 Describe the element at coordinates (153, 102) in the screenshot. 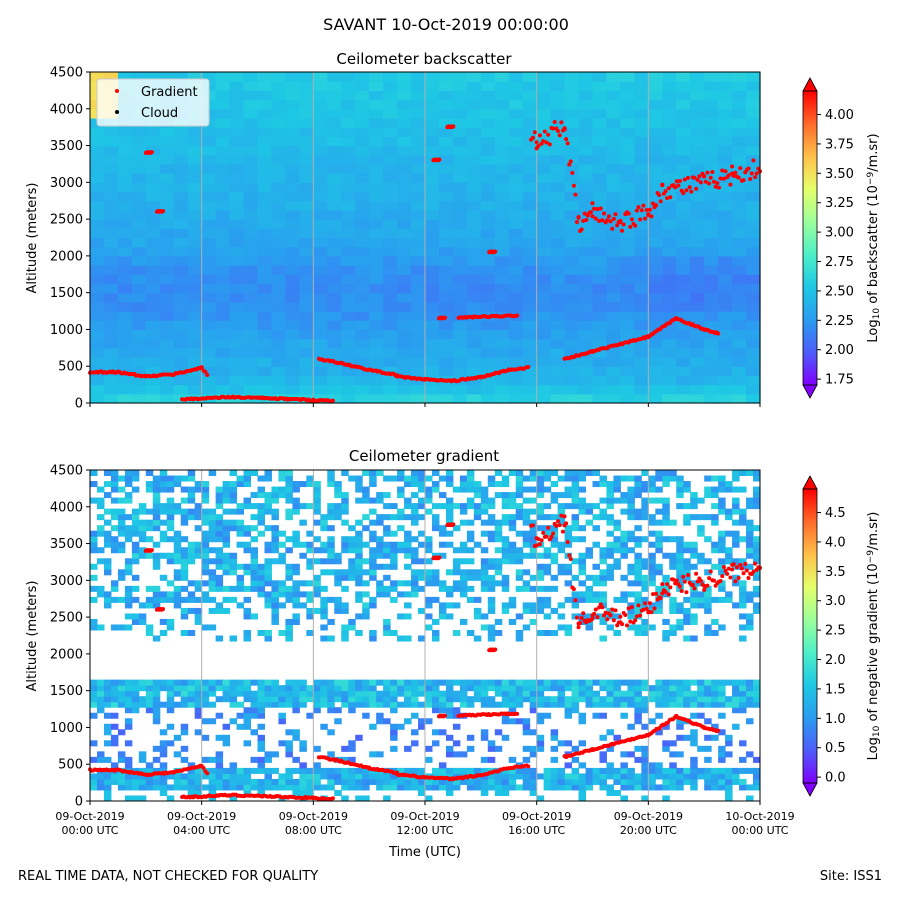

I see `legend: Gradient Cloud` at that location.